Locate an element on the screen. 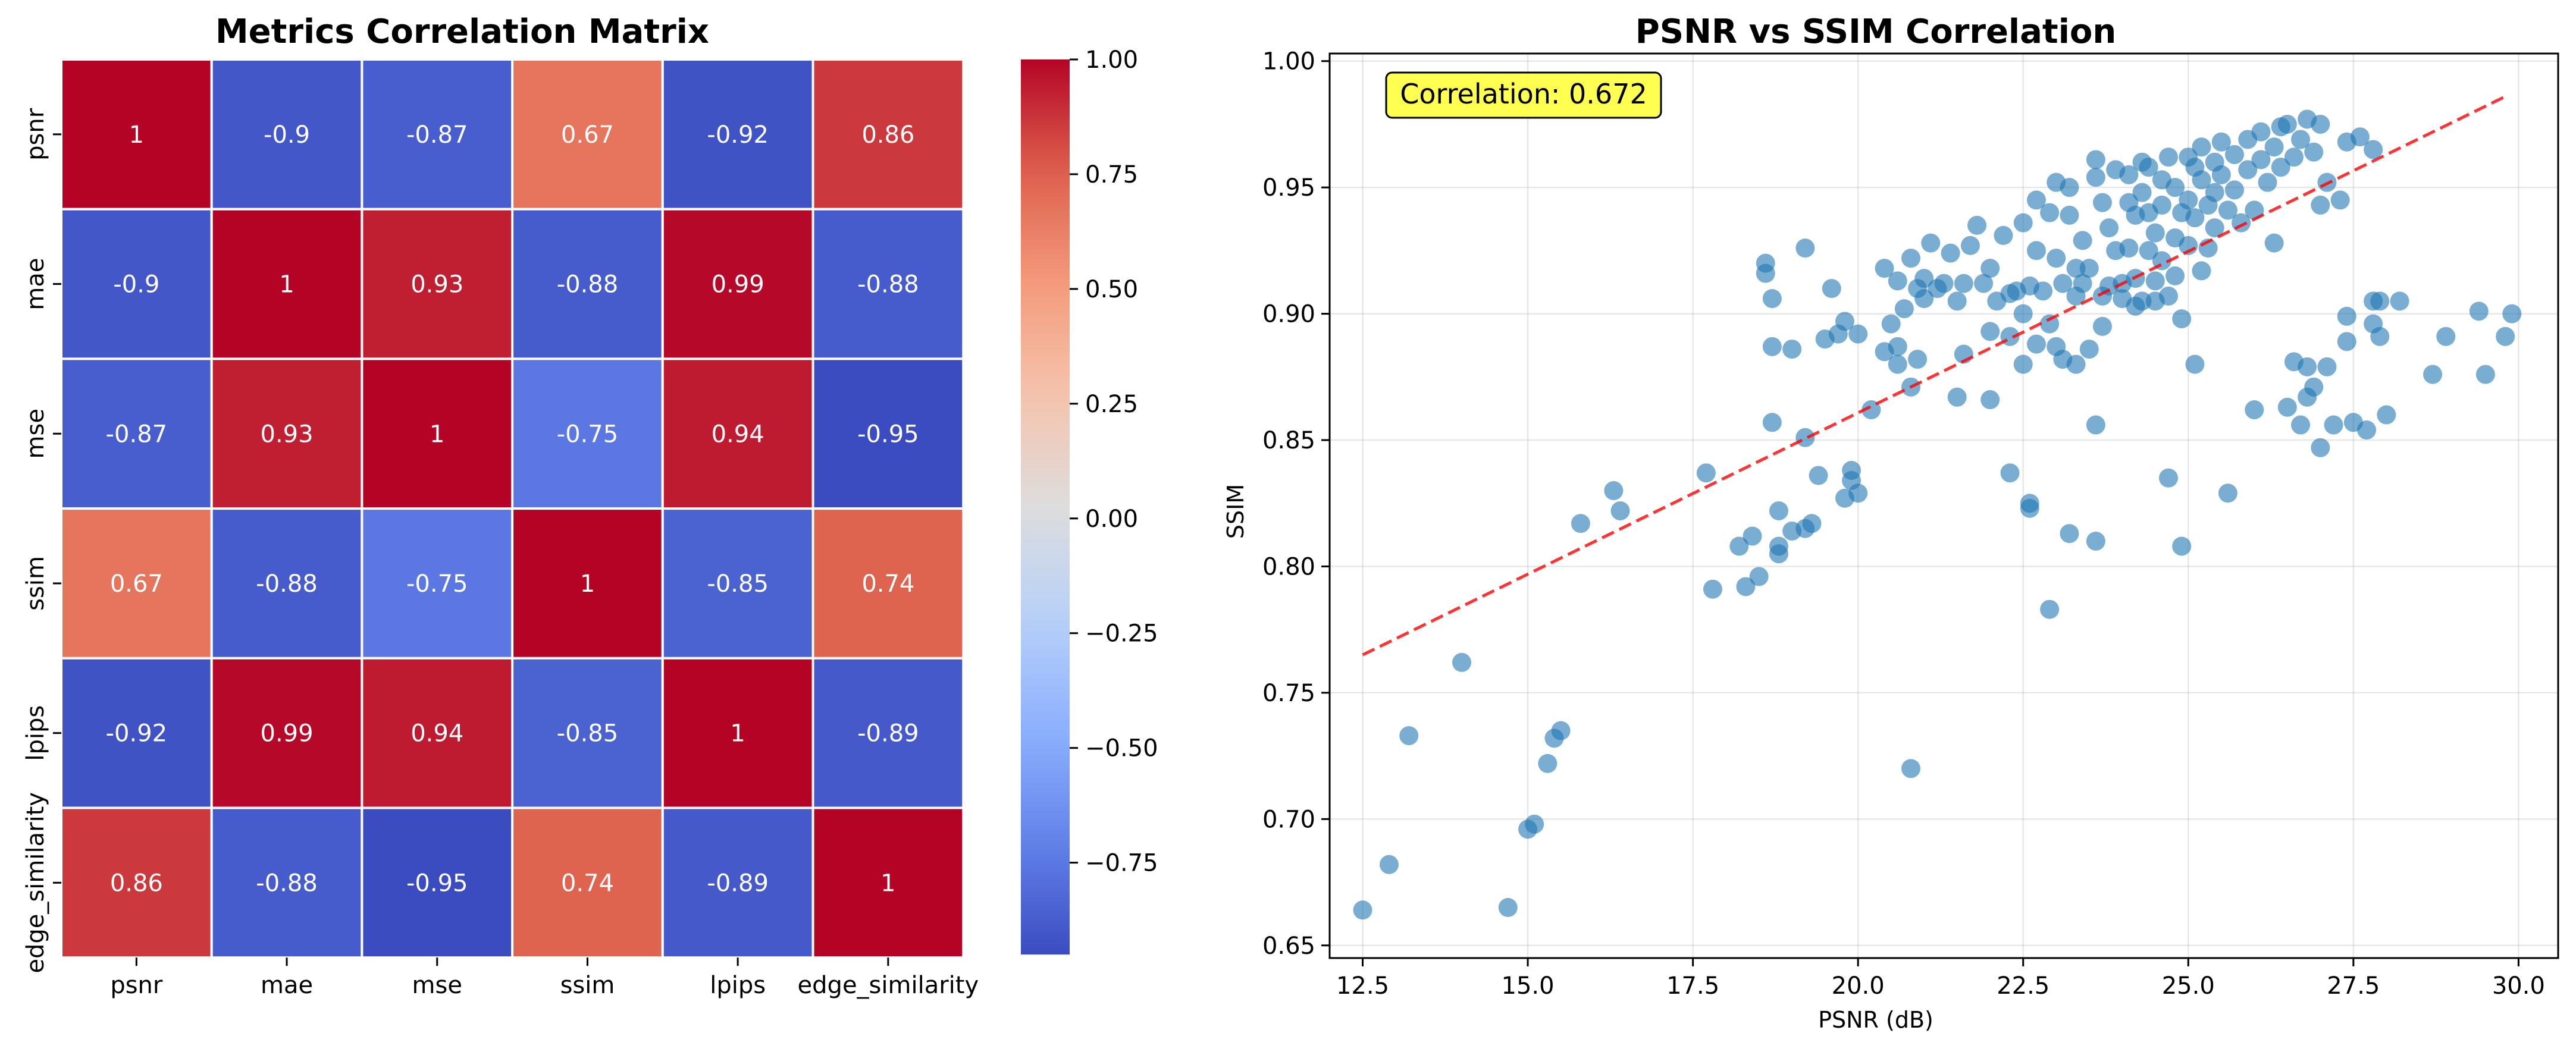 Image resolution: width=2576 pixels, height=1052 pixels. heatmap-row-label: ssim is located at coordinates (36, 583).